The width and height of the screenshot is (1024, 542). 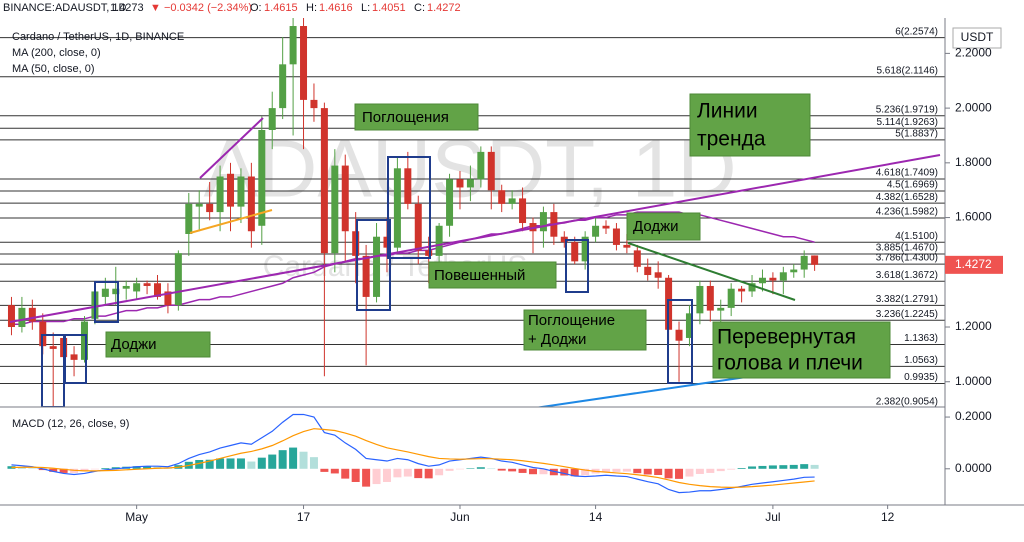 I want to click on fib-label: 4(1.5100), so click(x=916, y=236).